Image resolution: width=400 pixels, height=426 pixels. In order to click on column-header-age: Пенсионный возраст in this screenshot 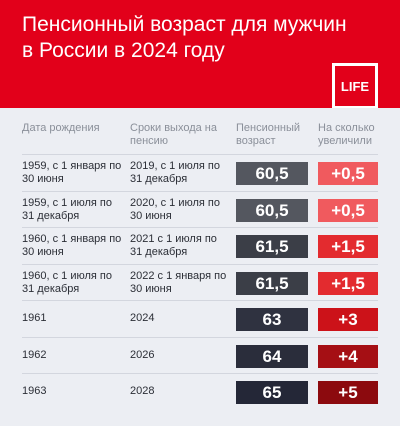, I will do `click(268, 134)`.